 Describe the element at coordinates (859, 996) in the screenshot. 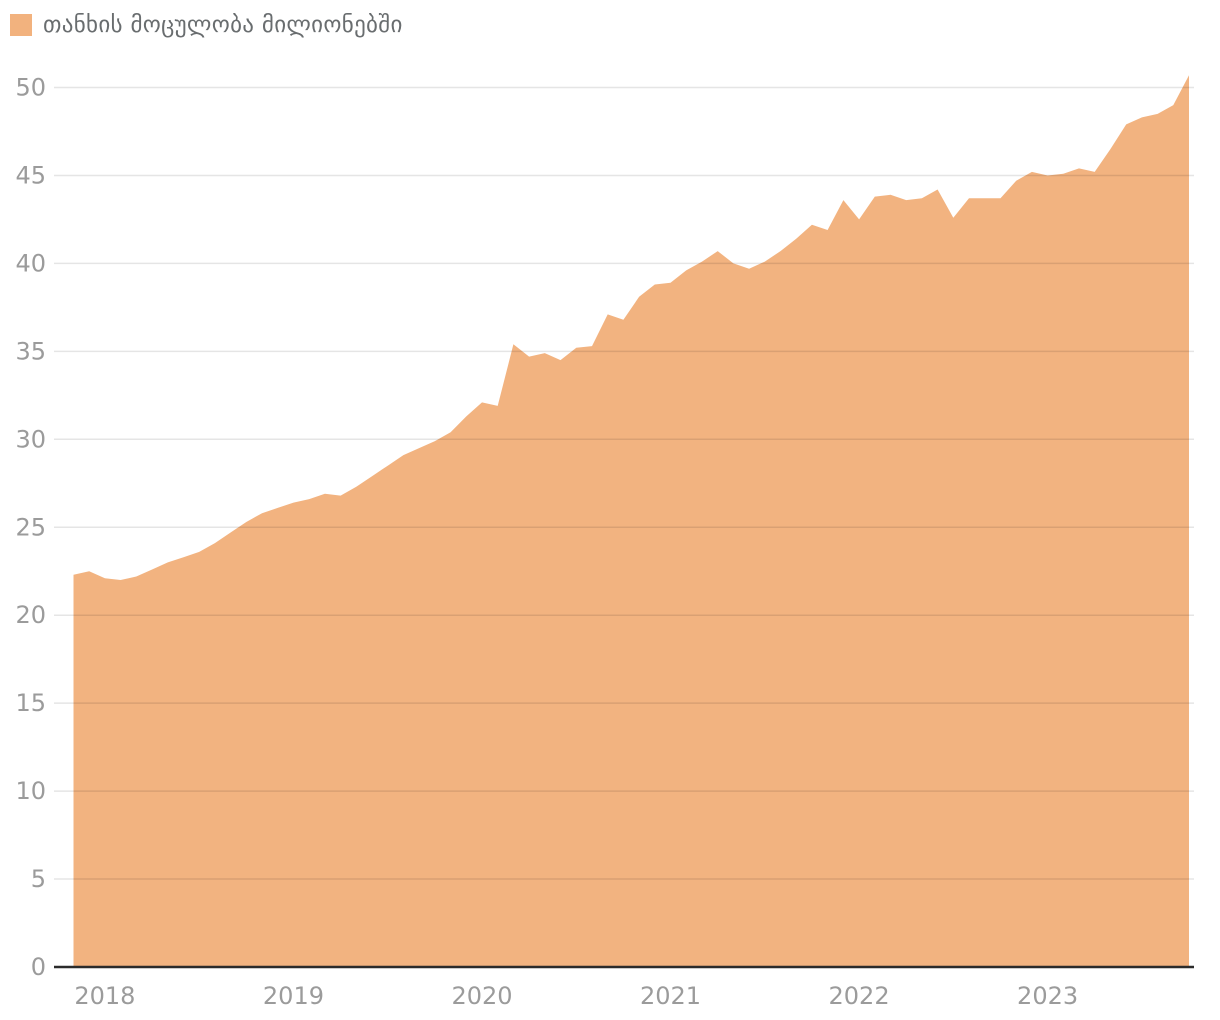

I see `x-tick-label: 2022` at that location.